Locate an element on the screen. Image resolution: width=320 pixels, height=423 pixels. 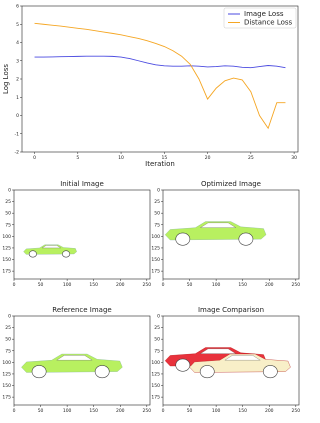
y-tick-label: -2 is located at coordinates (17, 153).